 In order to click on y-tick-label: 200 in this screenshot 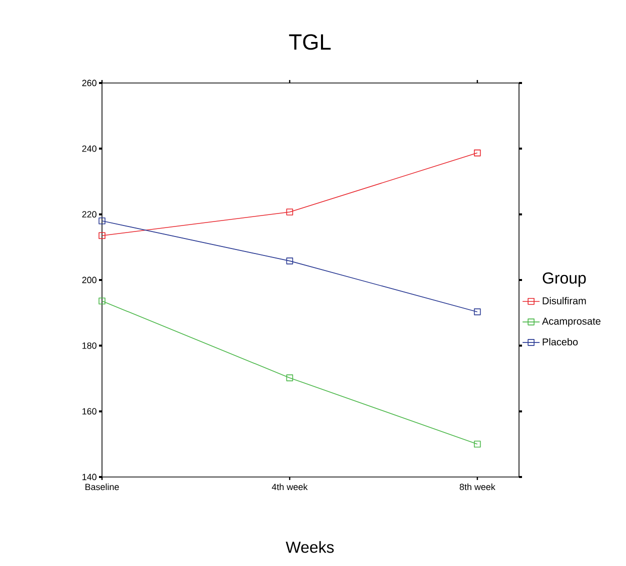, I will do `click(89, 280)`.